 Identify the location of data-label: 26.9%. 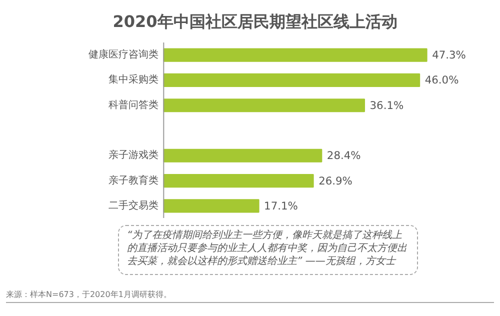
(335, 181).